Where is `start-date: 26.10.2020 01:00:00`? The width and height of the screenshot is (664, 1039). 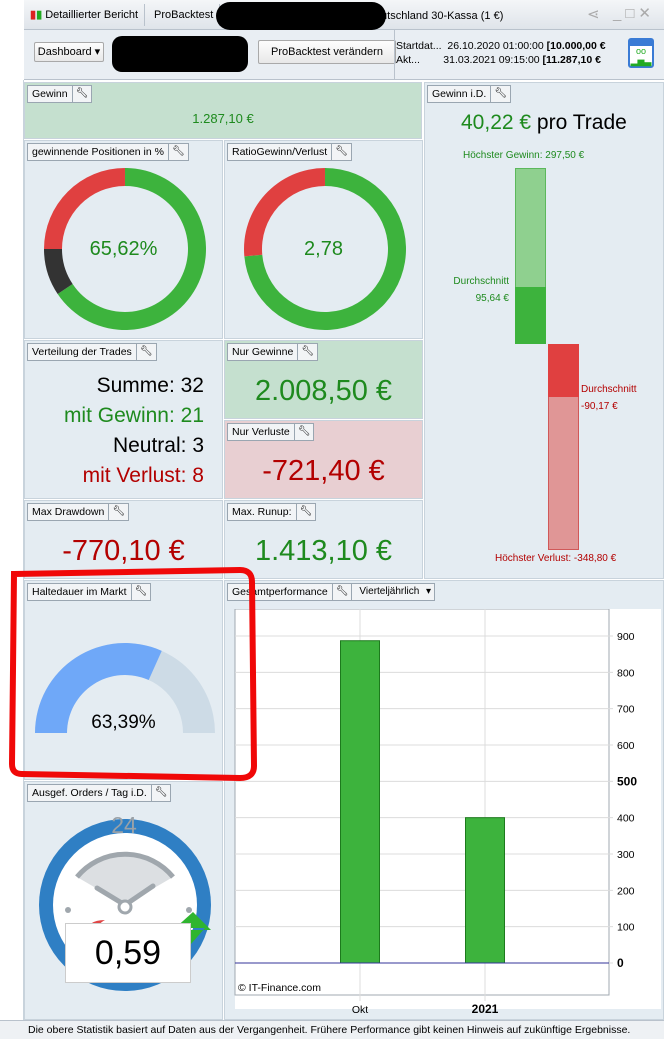 start-date: 26.10.2020 01:00:00 is located at coordinates (495, 46).